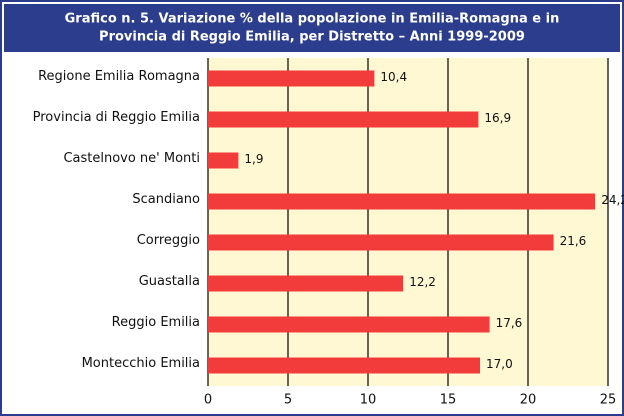  Describe the element at coordinates (393, 77) in the screenshot. I see `value-label: 10,4` at that location.